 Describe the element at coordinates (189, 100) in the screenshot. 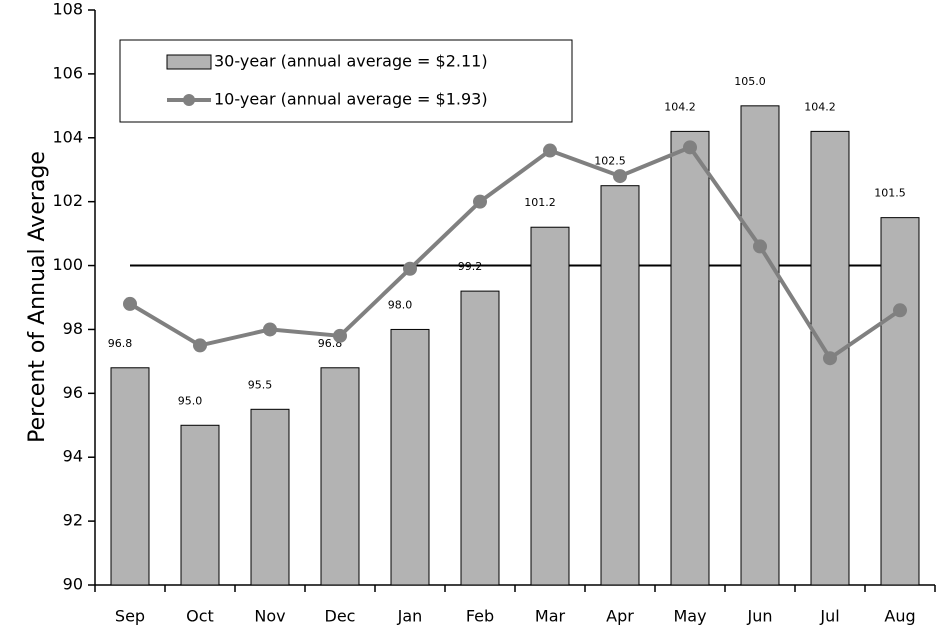

I see `legend-swatch-marker` at that location.